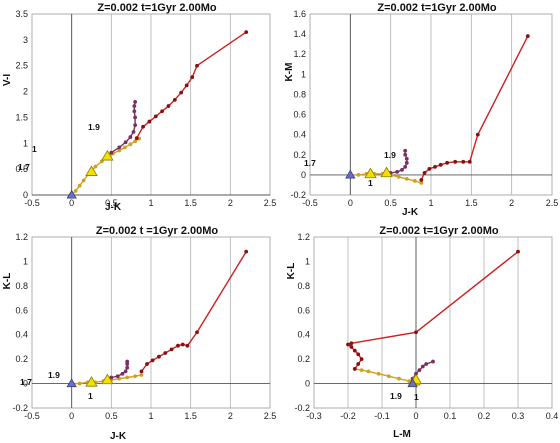  I want to click on chart-title: Z=0.002 t =1Gyr 2.00Mo, so click(157, 231).